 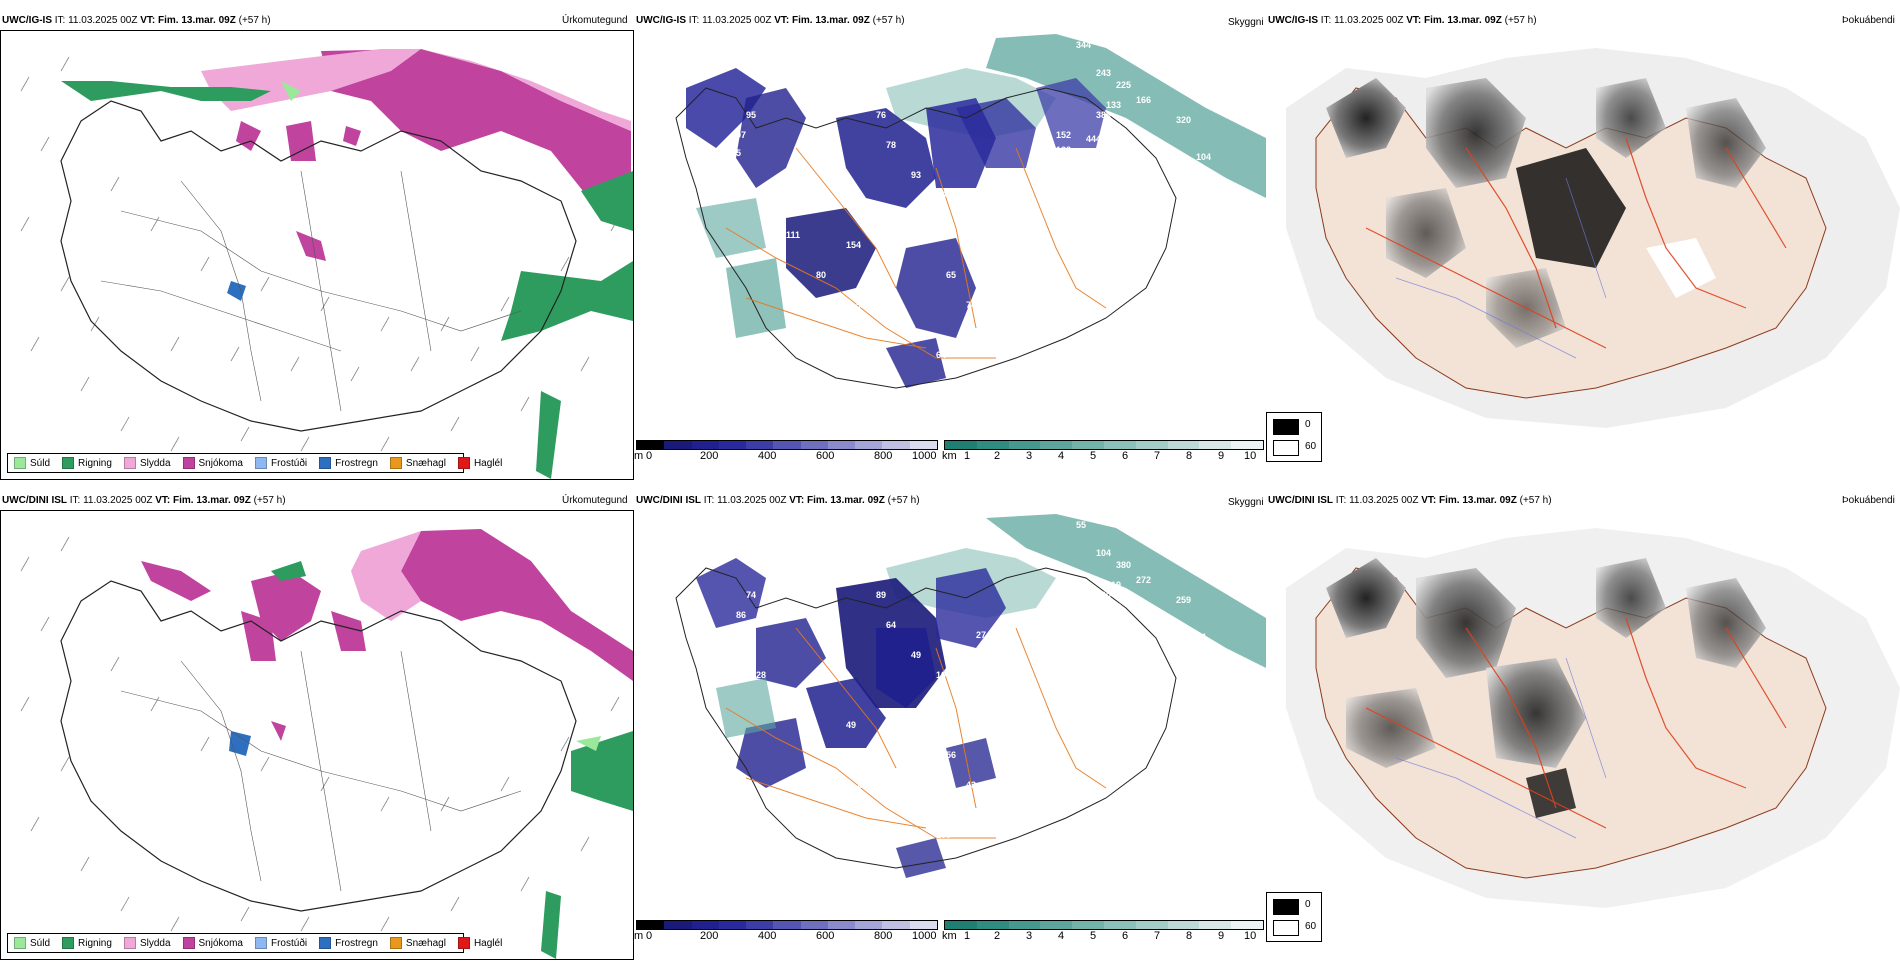 What do you see at coordinates (1203, 157) in the screenshot?
I see `cloud-base-label: 104` at bounding box center [1203, 157].